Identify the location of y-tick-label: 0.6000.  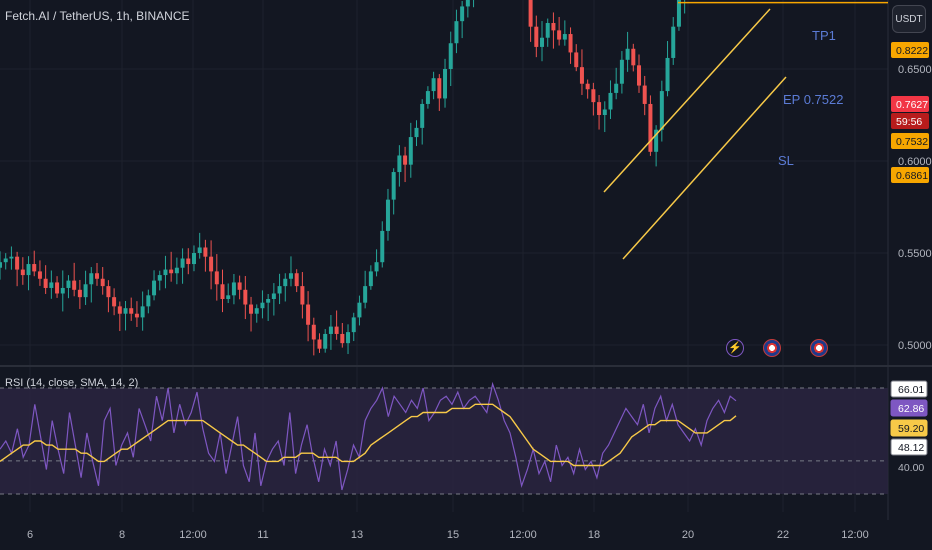
(915, 162).